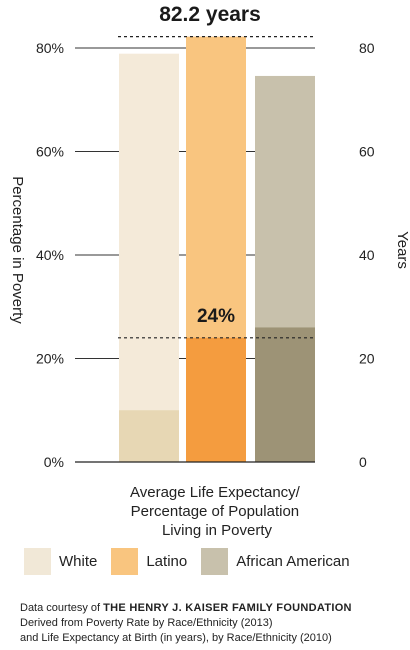 The height and width of the screenshot is (650, 410). Describe the element at coordinates (217, 530) in the screenshot. I see `x-axis-label-line: Living in Poverty` at that location.